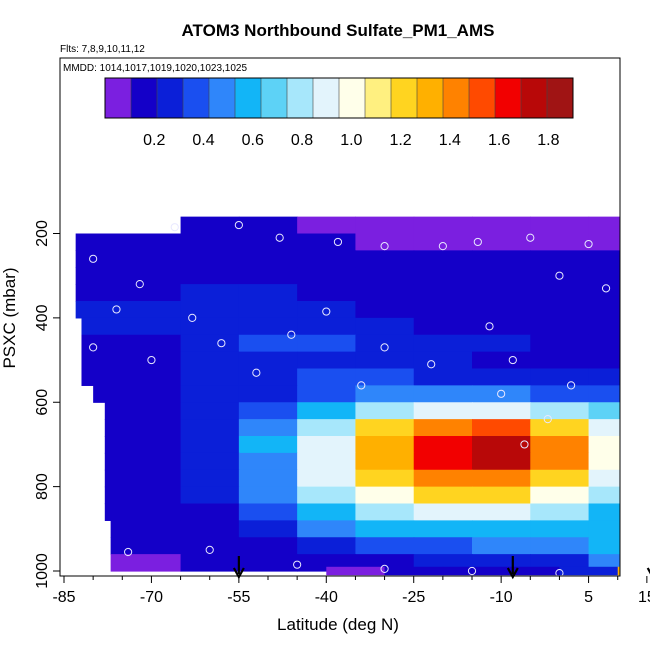 The height and width of the screenshot is (650, 650). What do you see at coordinates (151, 597) in the screenshot?
I see `x-axis-tick-label: -70` at bounding box center [151, 597].